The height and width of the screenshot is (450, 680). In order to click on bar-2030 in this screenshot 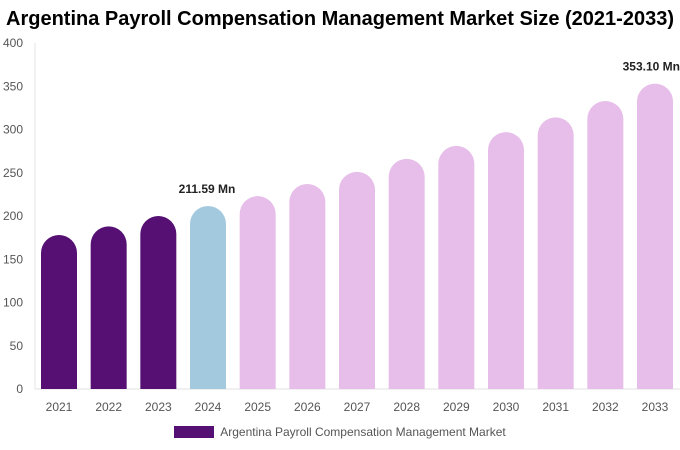, I will do `click(506, 260)`.